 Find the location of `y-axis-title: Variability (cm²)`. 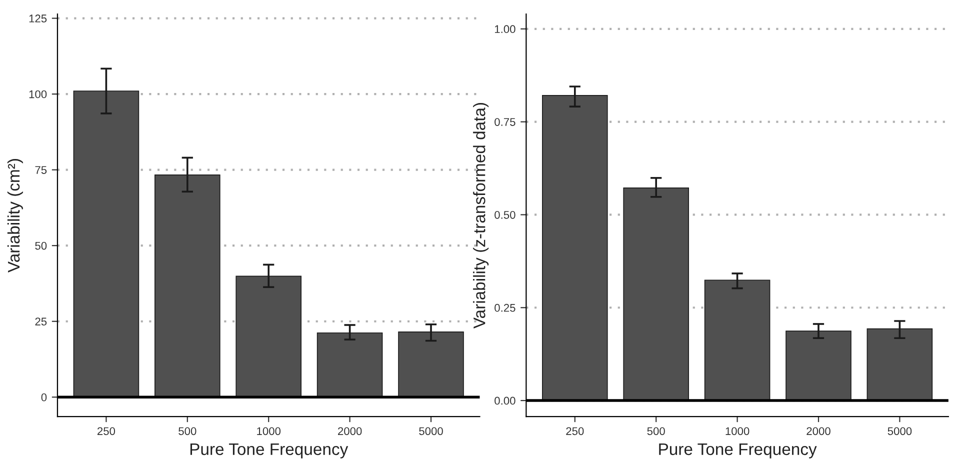

y-axis-title: Variability (cm²) is located at coordinates (15, 215).